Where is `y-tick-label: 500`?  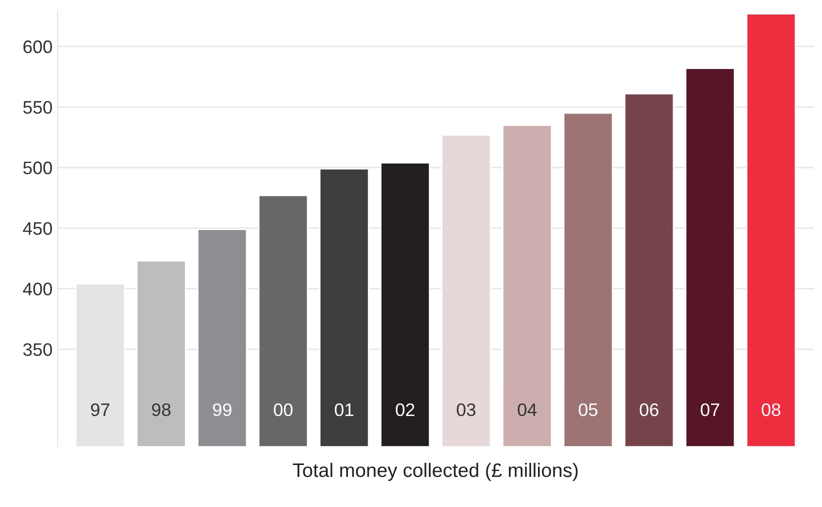
y-tick-label: 500 is located at coordinates (37, 168).